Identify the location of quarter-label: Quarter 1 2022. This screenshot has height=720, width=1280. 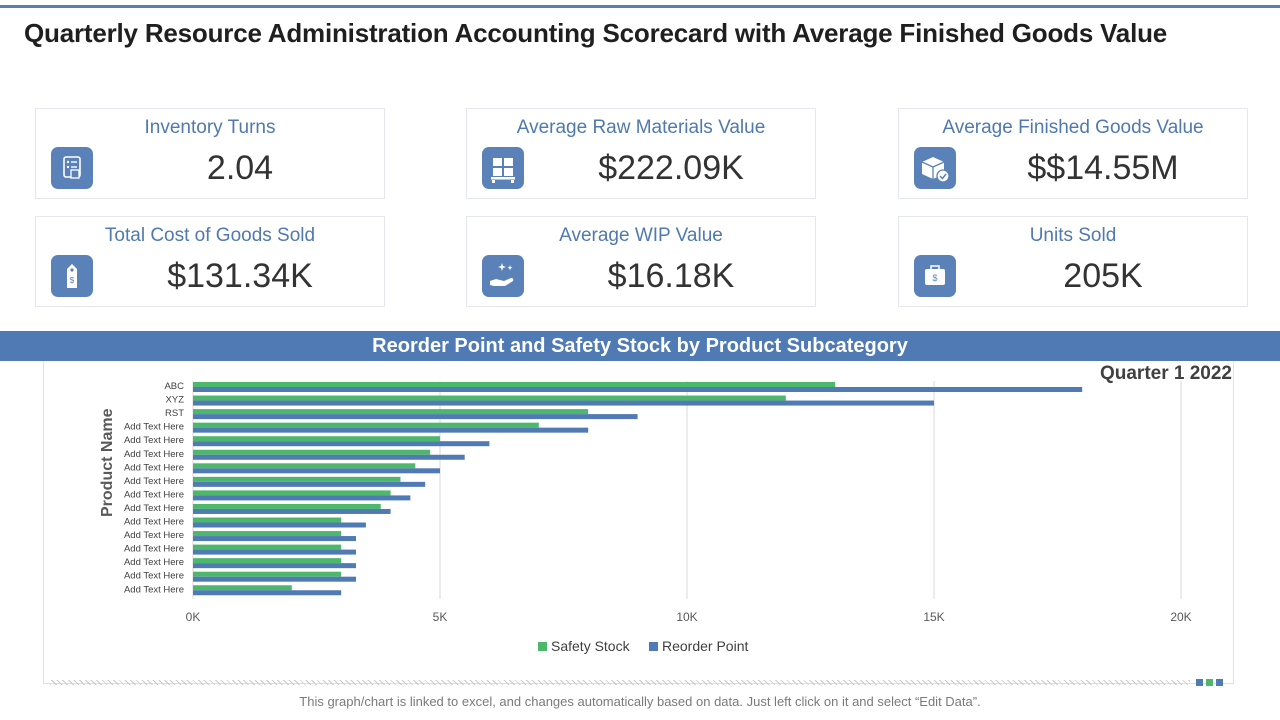
(1165, 373).